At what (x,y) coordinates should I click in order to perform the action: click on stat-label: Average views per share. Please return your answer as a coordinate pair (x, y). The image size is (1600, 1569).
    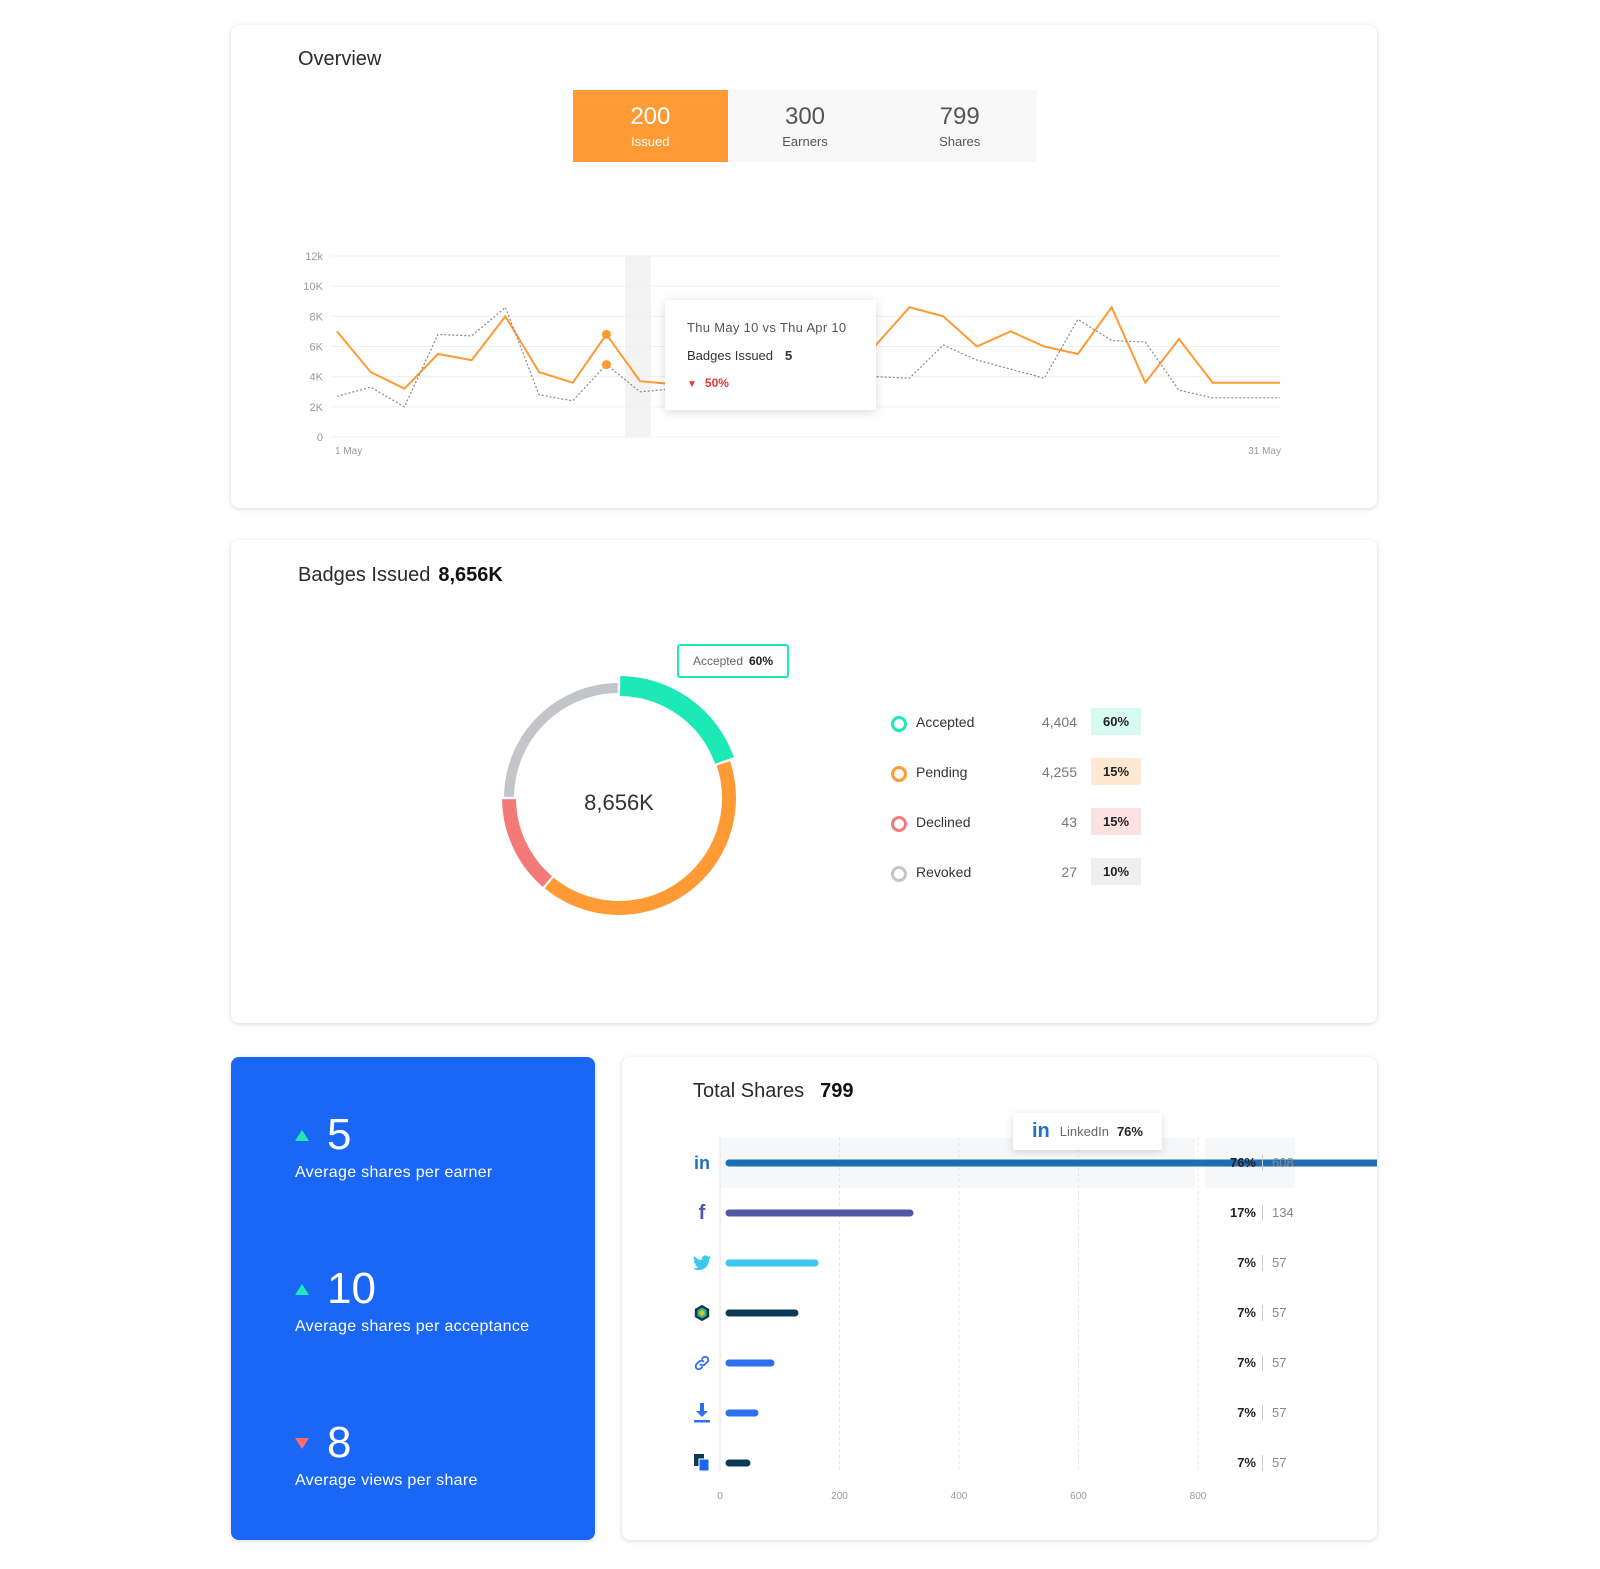
    Looking at the image, I should click on (386, 1480).